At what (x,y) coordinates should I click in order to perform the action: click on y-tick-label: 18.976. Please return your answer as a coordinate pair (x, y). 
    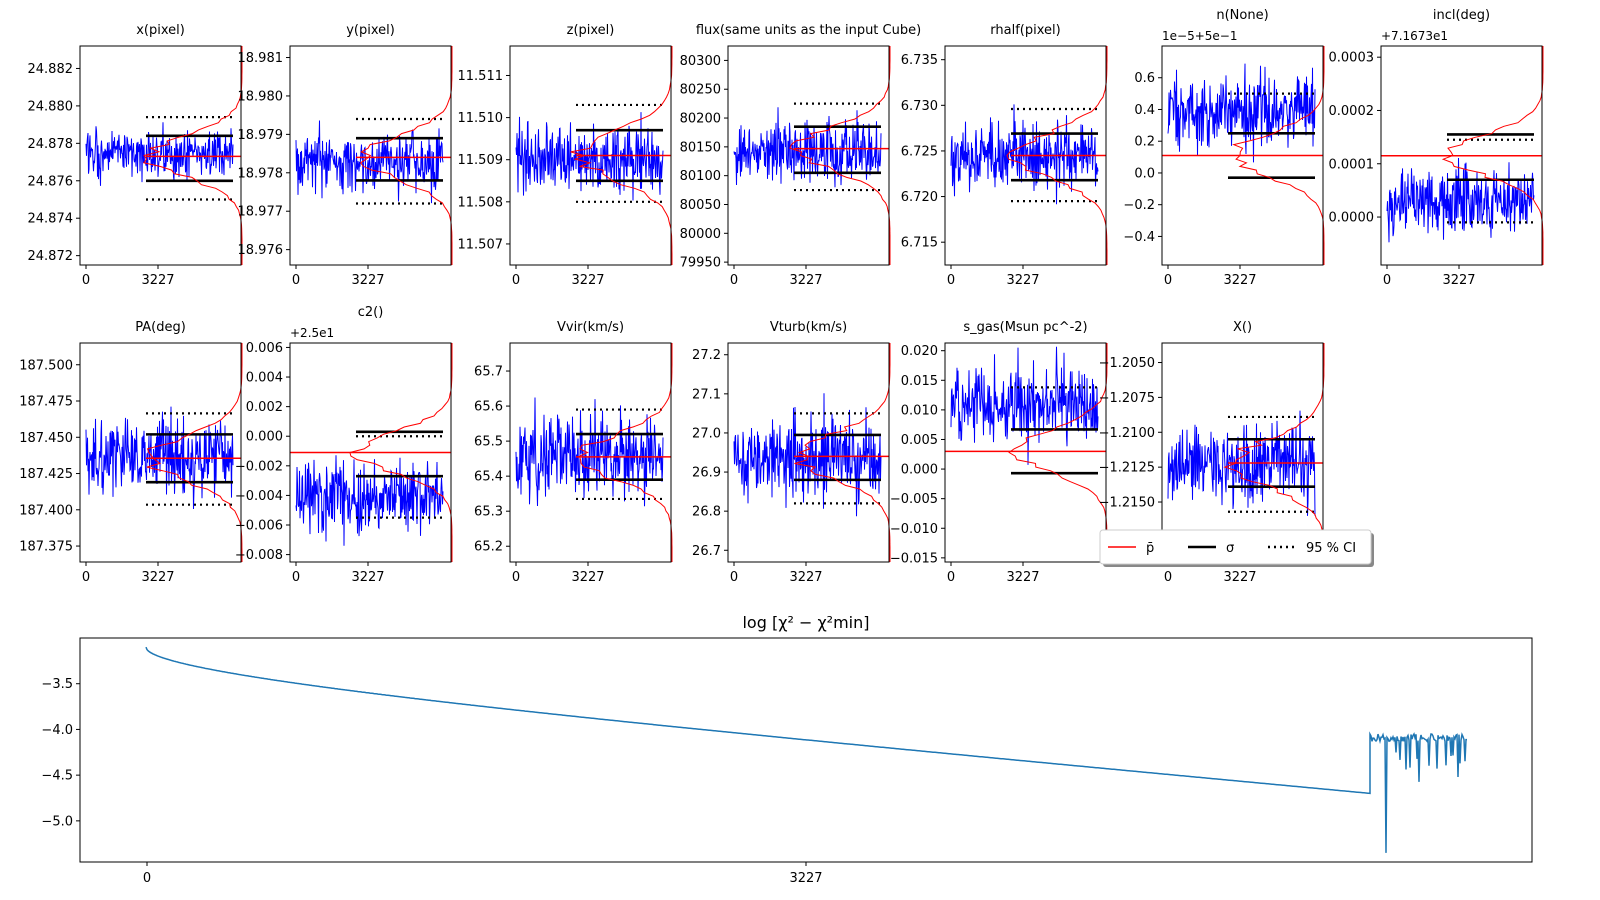
    Looking at the image, I should click on (261, 250).